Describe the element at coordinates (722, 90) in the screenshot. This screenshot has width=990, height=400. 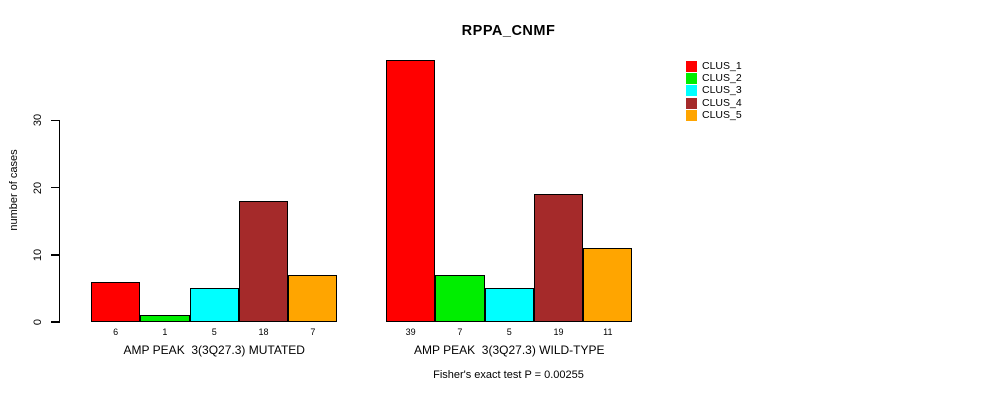
I see `legend-label: CLUS_3` at that location.